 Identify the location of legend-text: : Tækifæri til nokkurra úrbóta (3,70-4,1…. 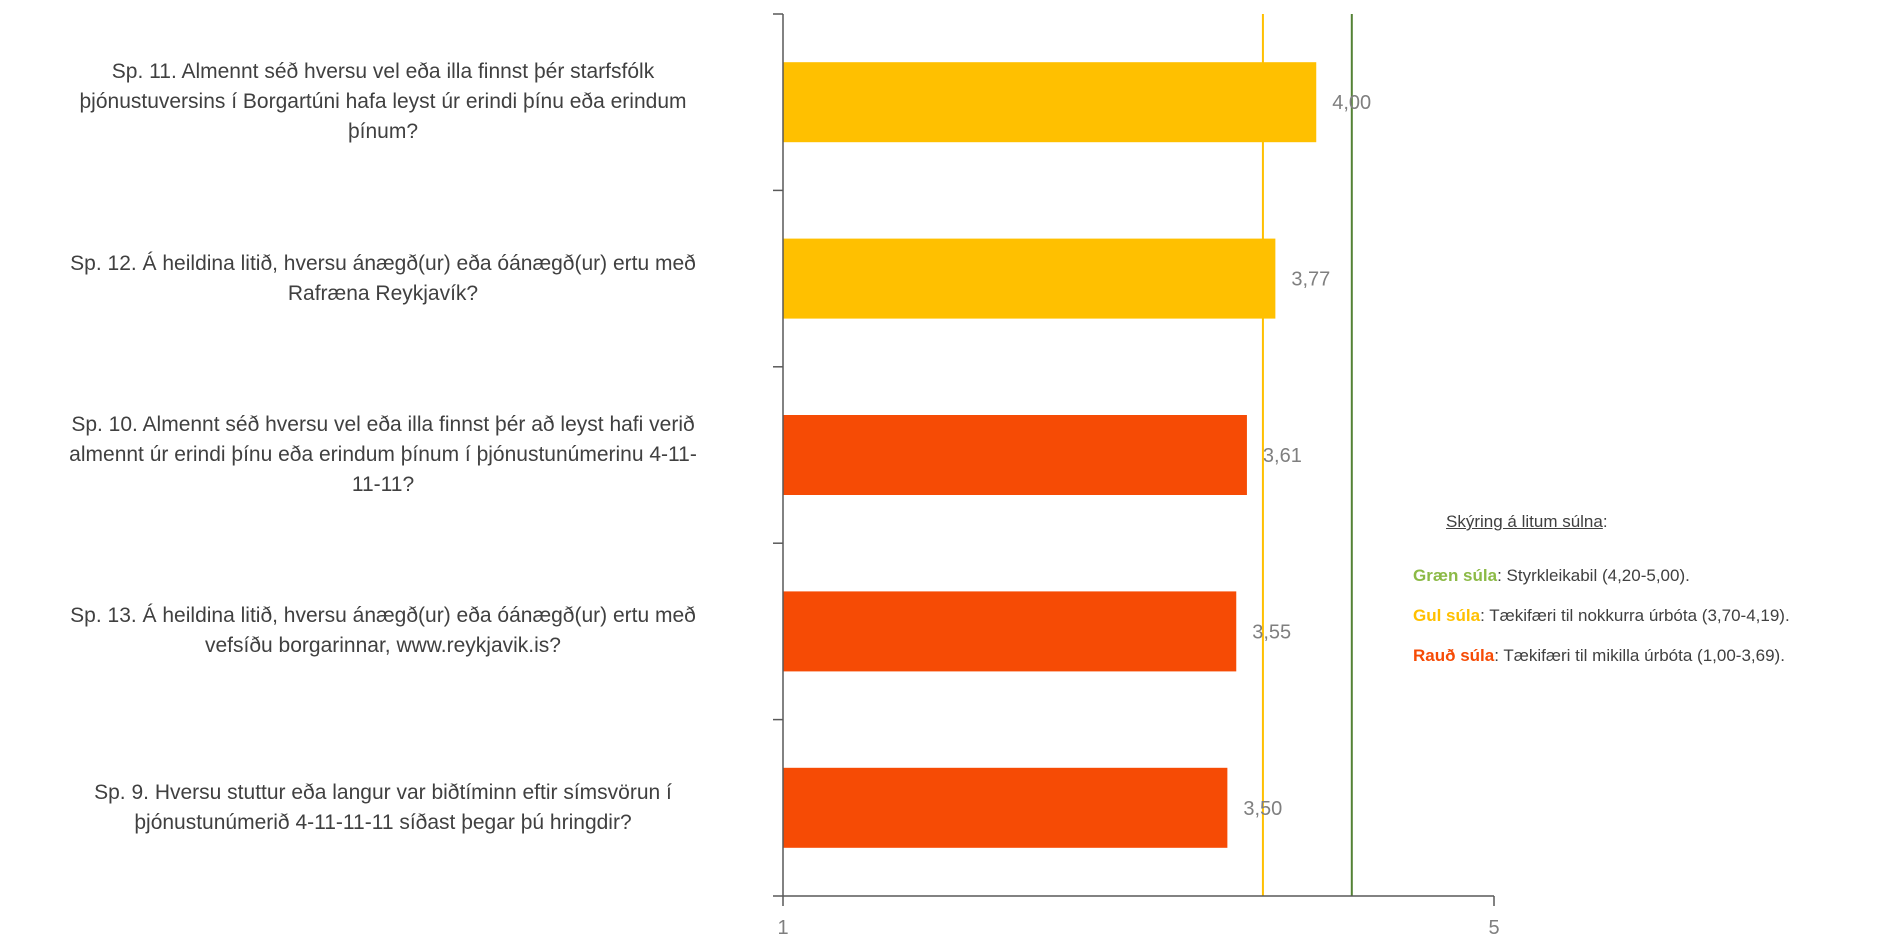
(1635, 615).